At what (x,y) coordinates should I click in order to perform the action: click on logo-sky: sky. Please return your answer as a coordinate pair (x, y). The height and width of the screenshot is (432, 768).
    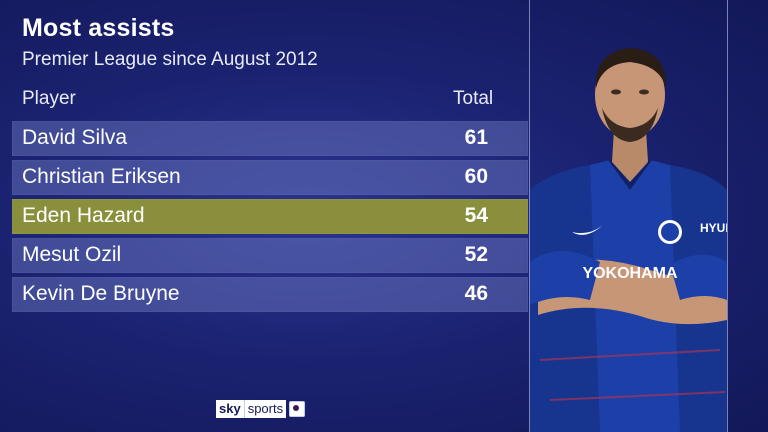
    Looking at the image, I should click on (230, 409).